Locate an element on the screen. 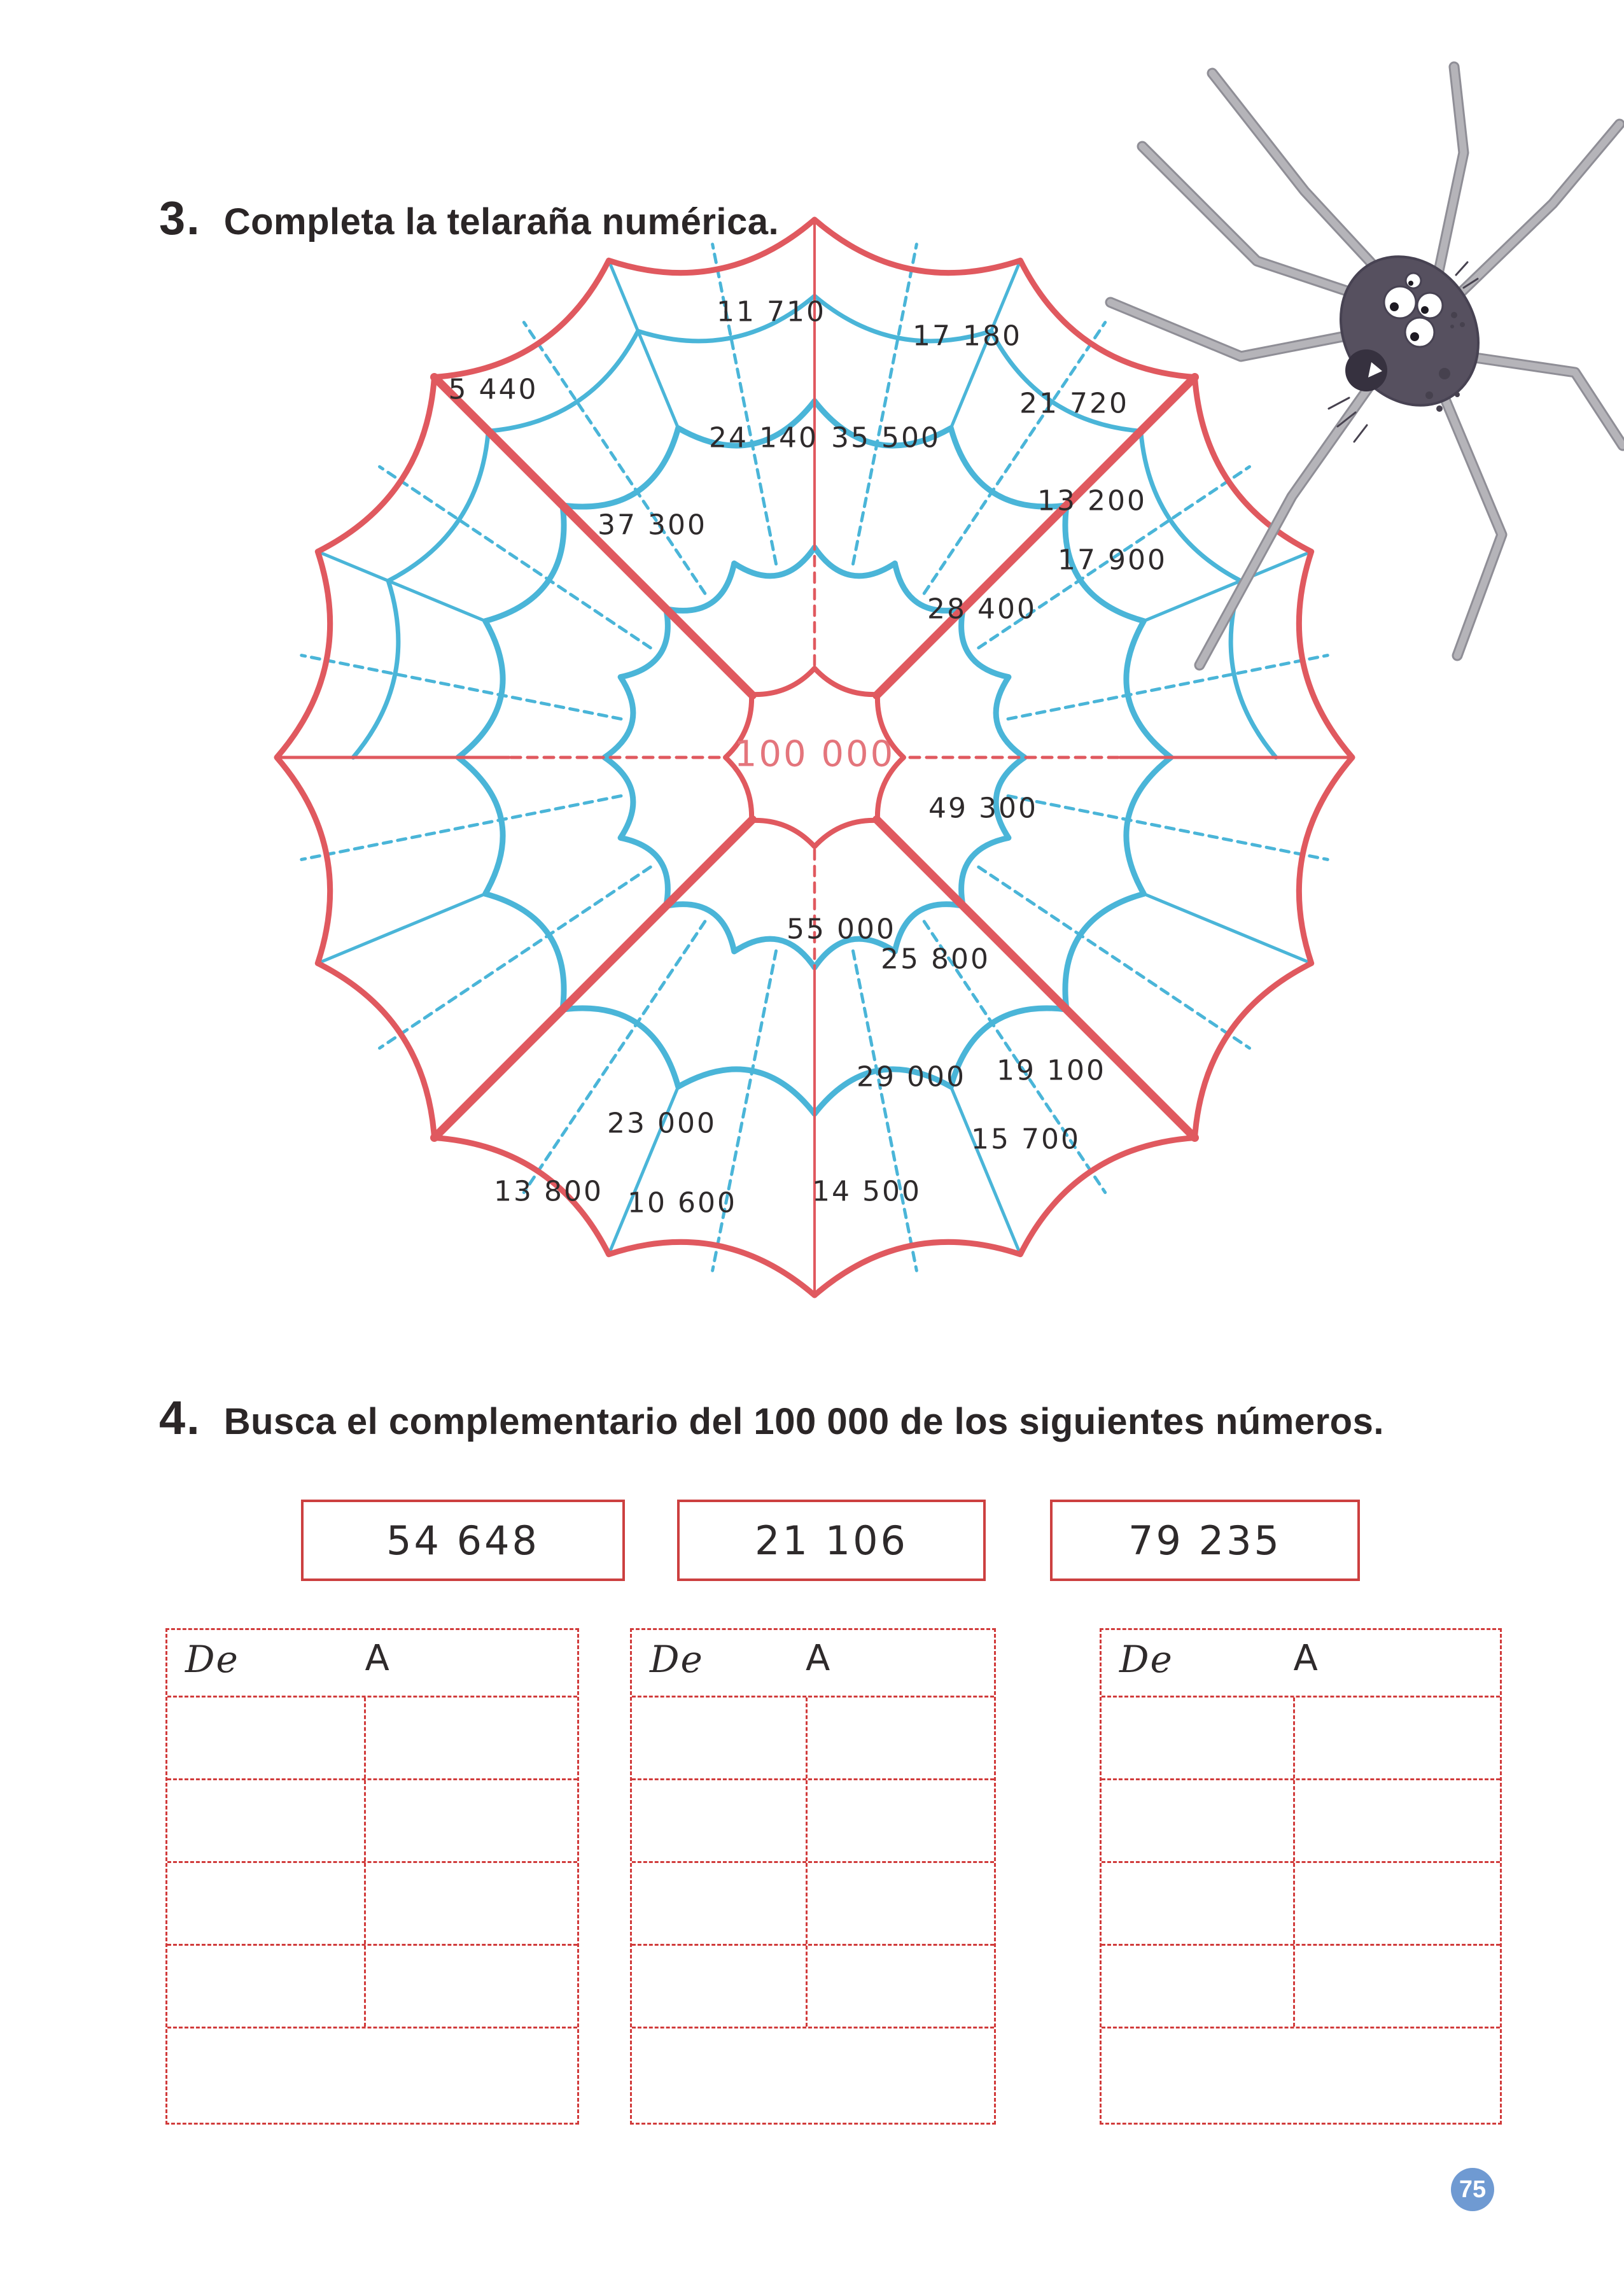  exercise3-title: Completa la telaraña numérica. is located at coordinates (501, 222).